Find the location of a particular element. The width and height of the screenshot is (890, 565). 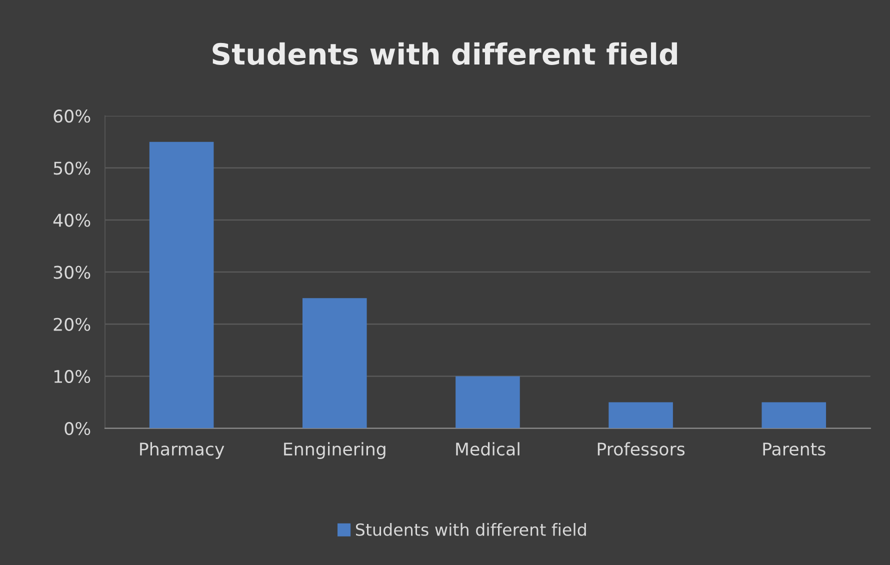

legend-label: Students with different field is located at coordinates (471, 529).